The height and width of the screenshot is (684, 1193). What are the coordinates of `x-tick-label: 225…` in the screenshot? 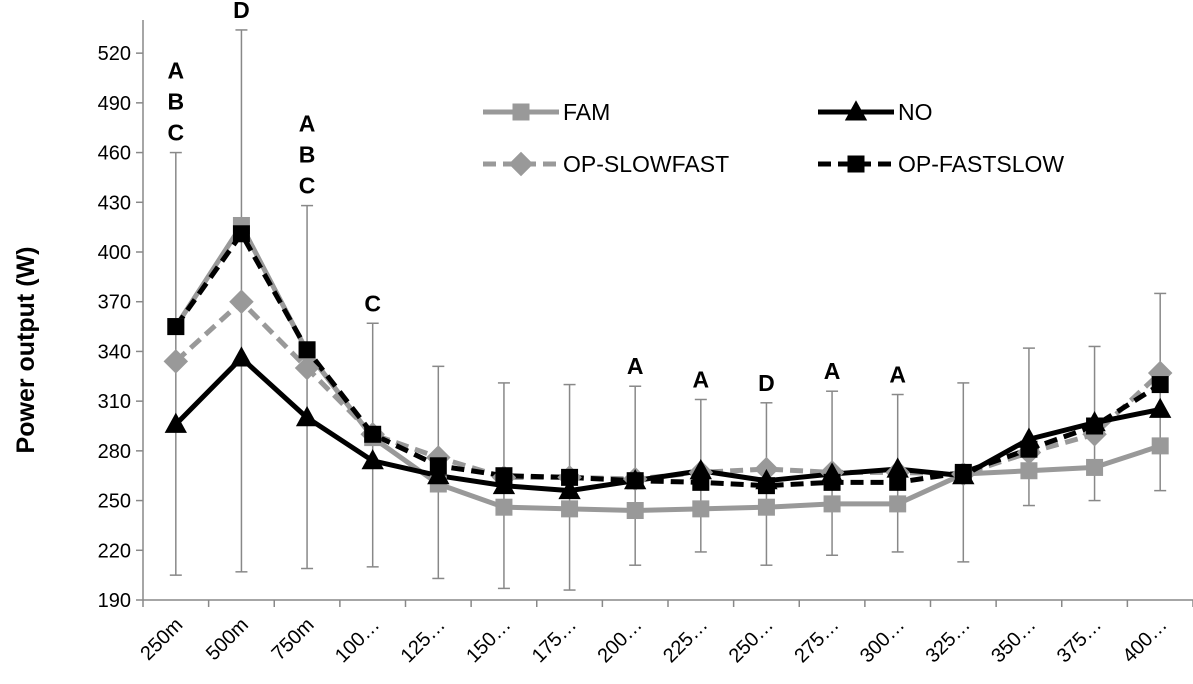 It's located at (685, 640).